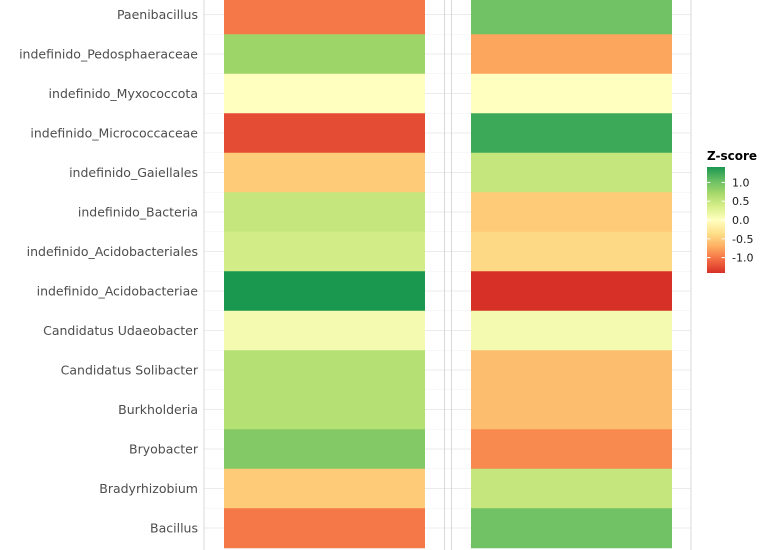  What do you see at coordinates (121, 330) in the screenshot?
I see `row-label: Candidatus Udaeobacter` at bounding box center [121, 330].